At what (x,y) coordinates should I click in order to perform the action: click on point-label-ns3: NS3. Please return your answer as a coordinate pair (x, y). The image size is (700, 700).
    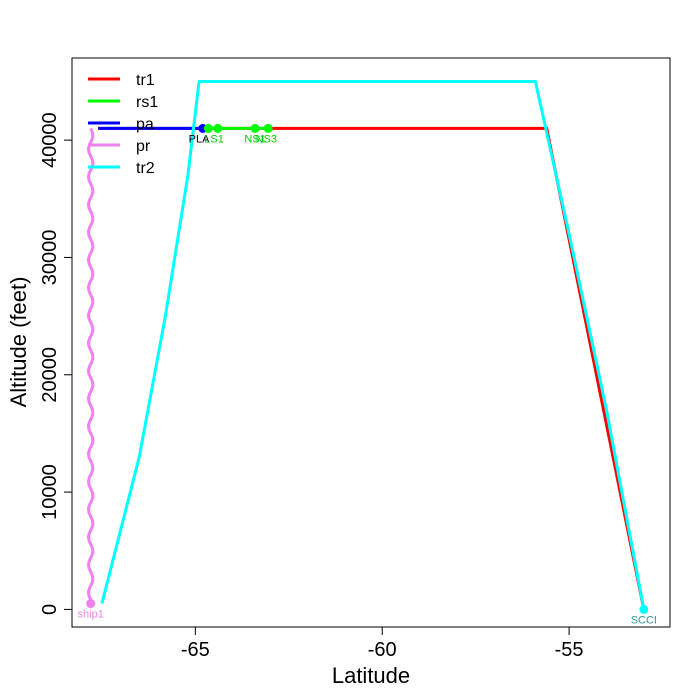
    Looking at the image, I should click on (266, 139).